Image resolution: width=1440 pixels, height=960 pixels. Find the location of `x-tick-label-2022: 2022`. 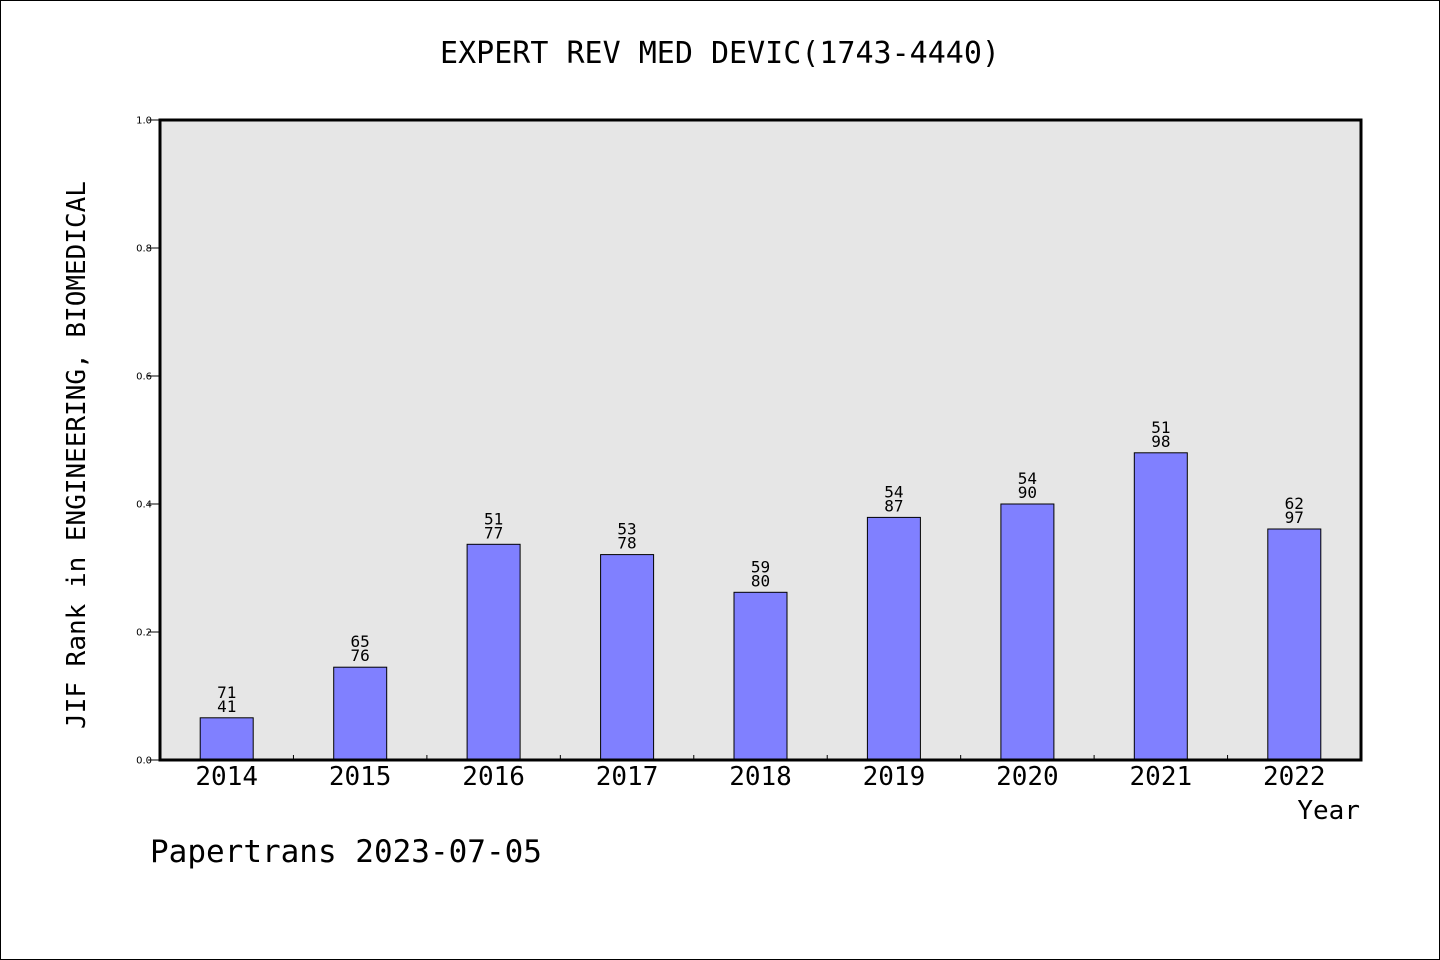

x-tick-label-2022: 2022 is located at coordinates (1294, 777).